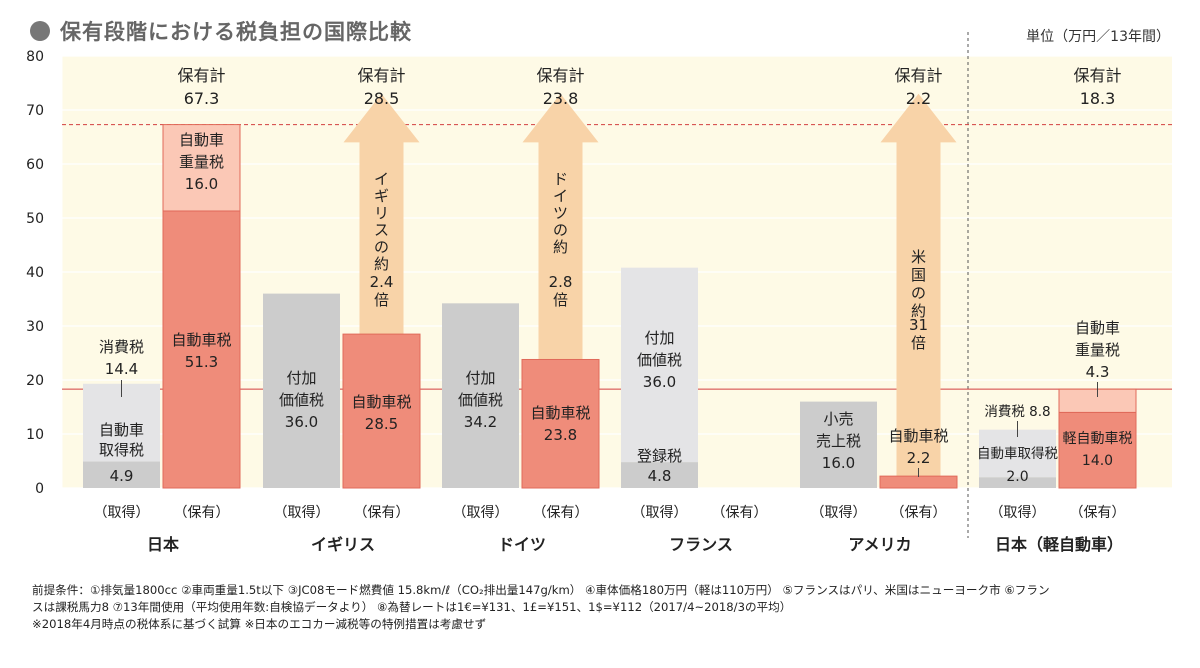 This screenshot has width=1200, height=668. I want to click on arrow-label: リ, so click(381, 213).